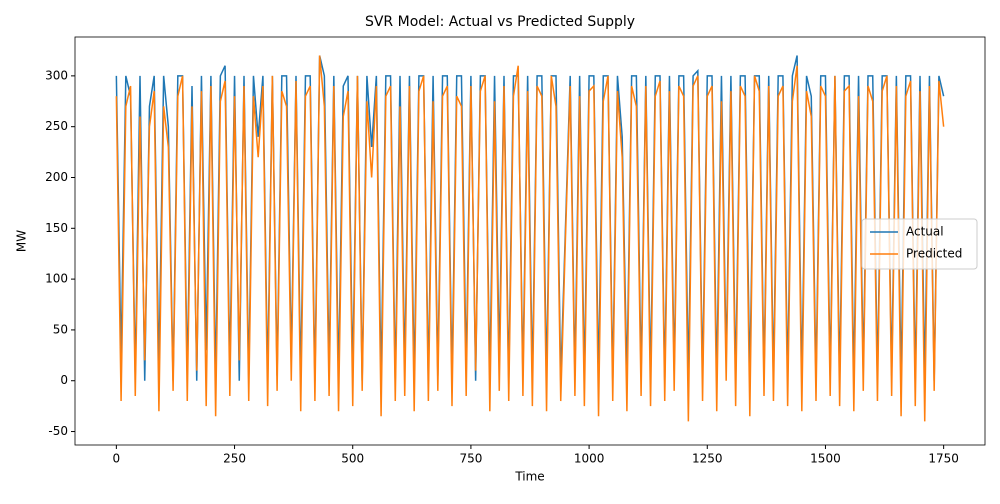  Describe the element at coordinates (934, 254) in the screenshot. I see `legend-label: Predicted` at that location.